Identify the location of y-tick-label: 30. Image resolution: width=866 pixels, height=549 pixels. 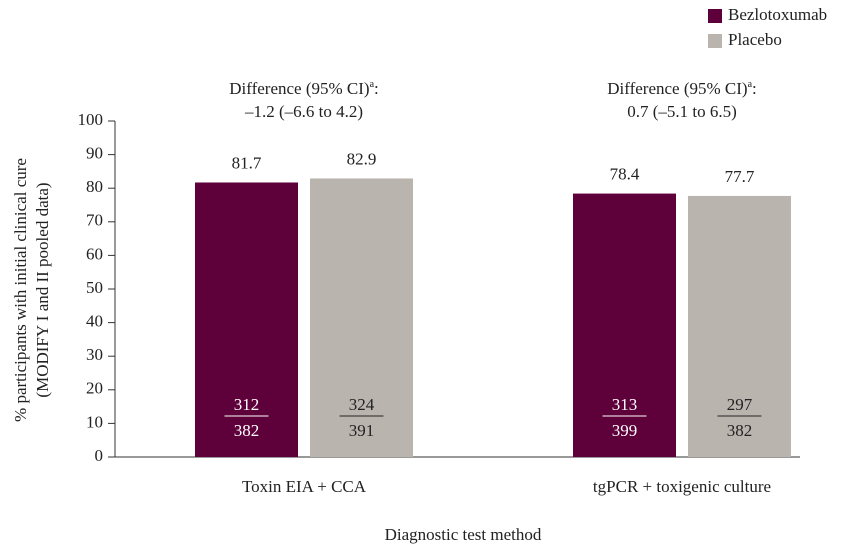
(94, 354).